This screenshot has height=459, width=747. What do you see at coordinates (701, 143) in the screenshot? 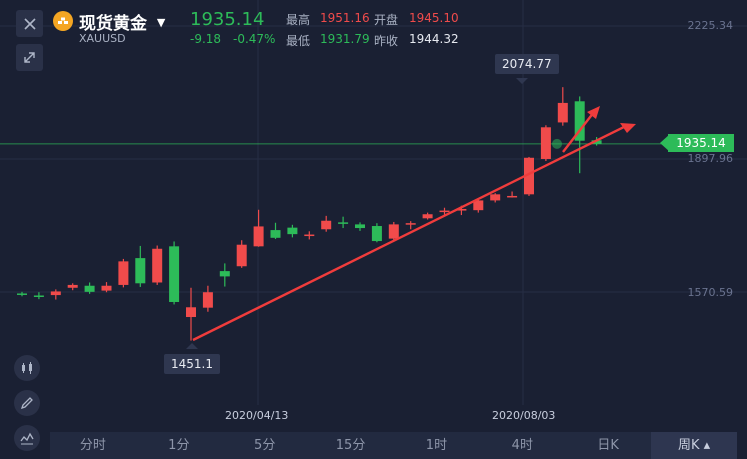
I see `last-price-tag: 1935.14` at bounding box center [701, 143].